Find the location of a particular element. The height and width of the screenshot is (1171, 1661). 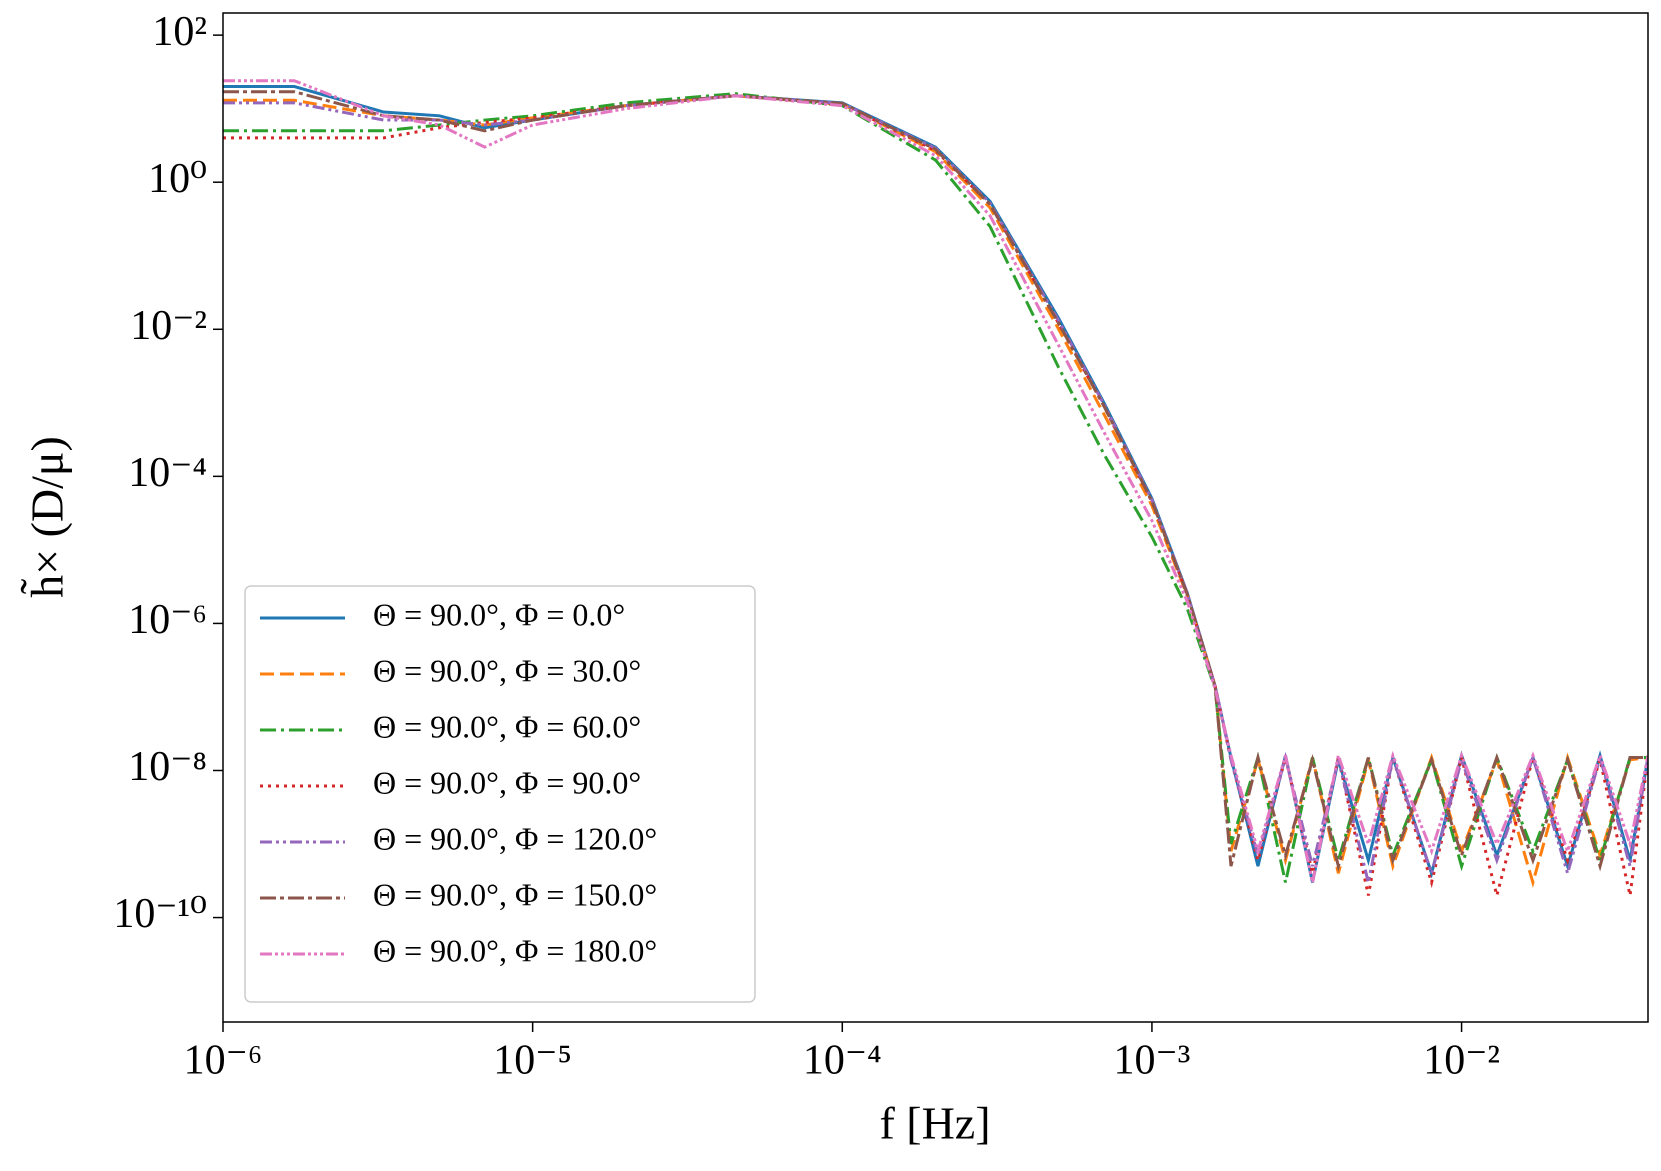

x-tick-label: 10⁻⁴ is located at coordinates (842, 1061).